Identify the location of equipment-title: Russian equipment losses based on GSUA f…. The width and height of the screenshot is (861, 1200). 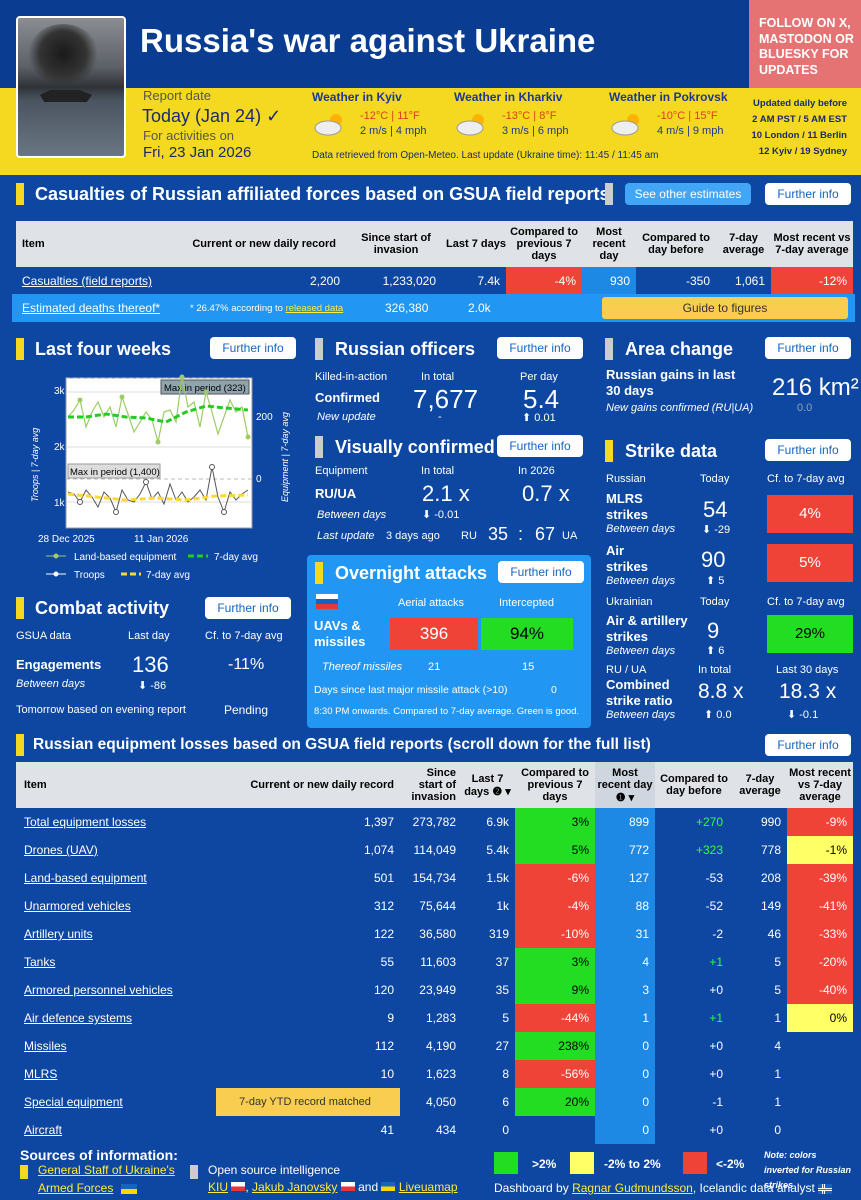
(342, 744).